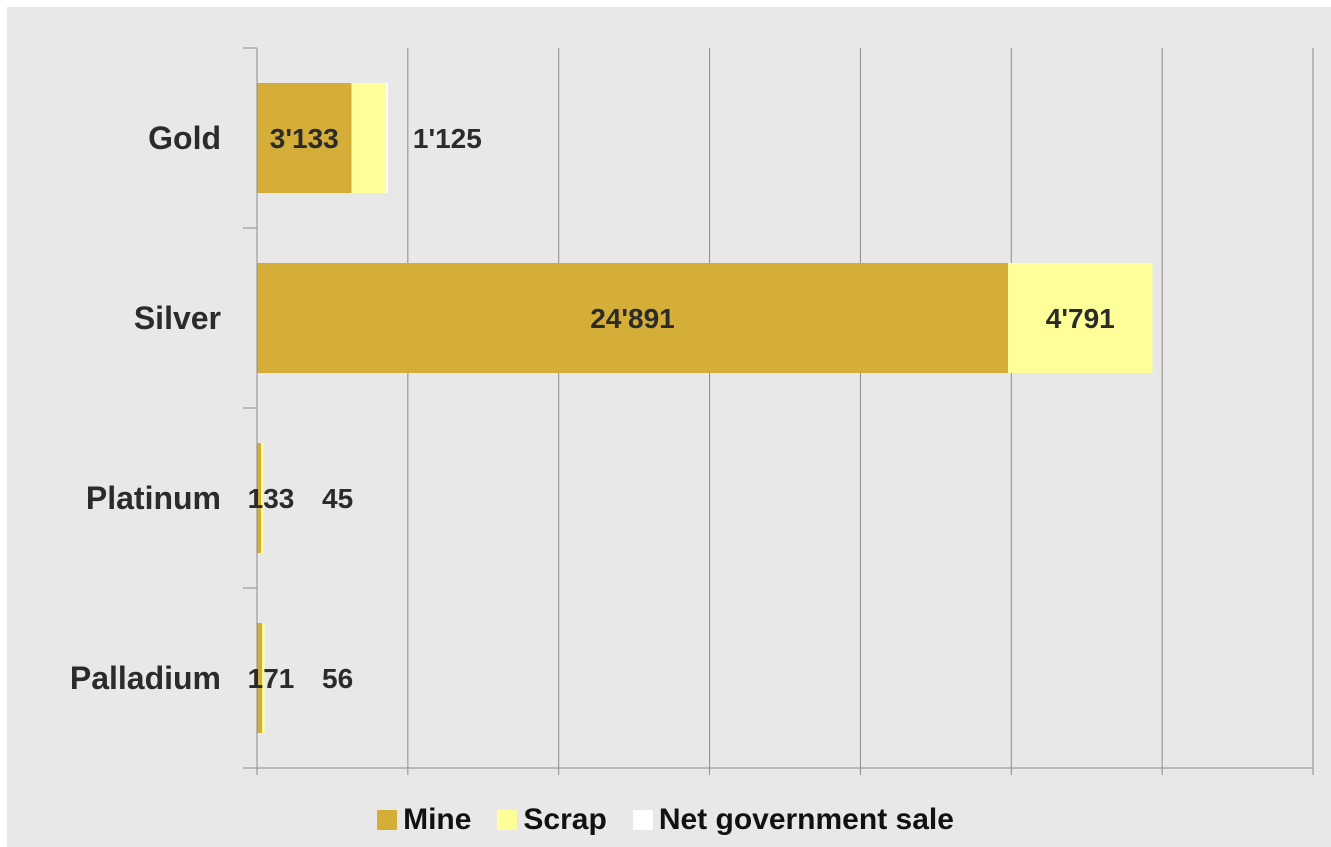 This screenshot has height=847, width=1331. Describe the element at coordinates (565, 819) in the screenshot. I see `legend-label-scrap: Scrap` at that location.